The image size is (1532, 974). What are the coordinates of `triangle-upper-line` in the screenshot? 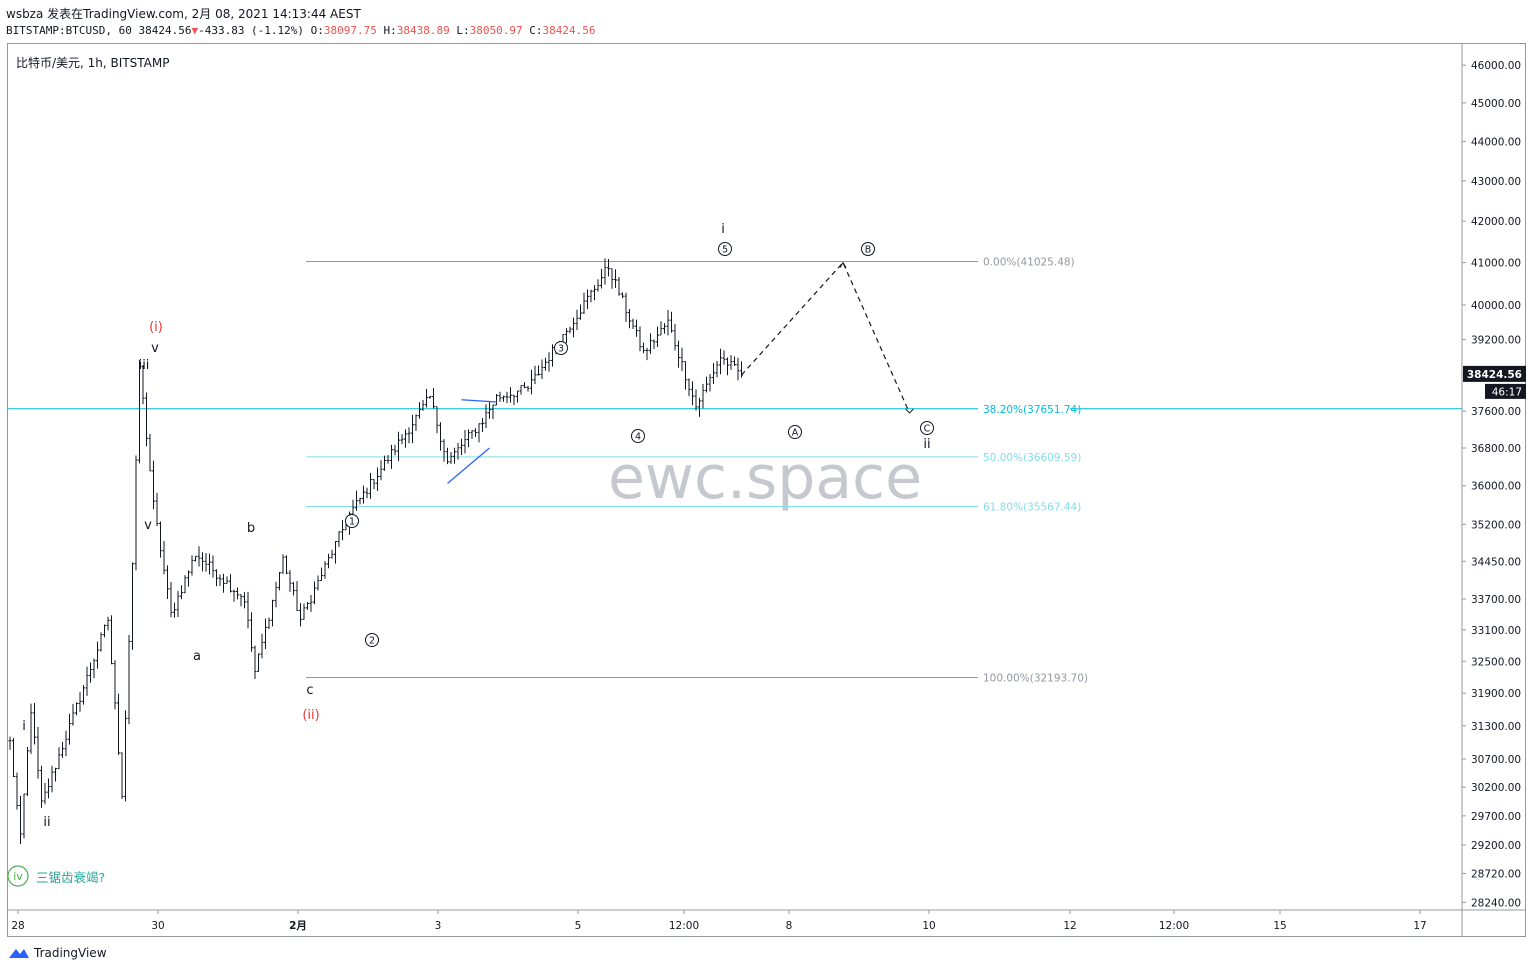 It's located at (479, 401).